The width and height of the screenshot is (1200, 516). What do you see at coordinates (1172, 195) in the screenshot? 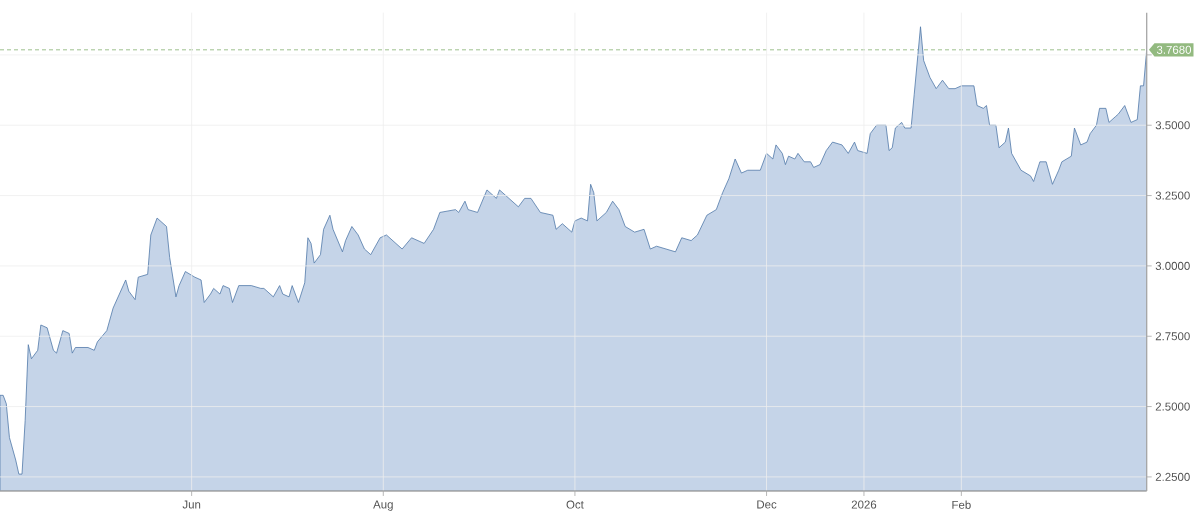
I see `y-tick-label: 3.2500` at bounding box center [1172, 195].